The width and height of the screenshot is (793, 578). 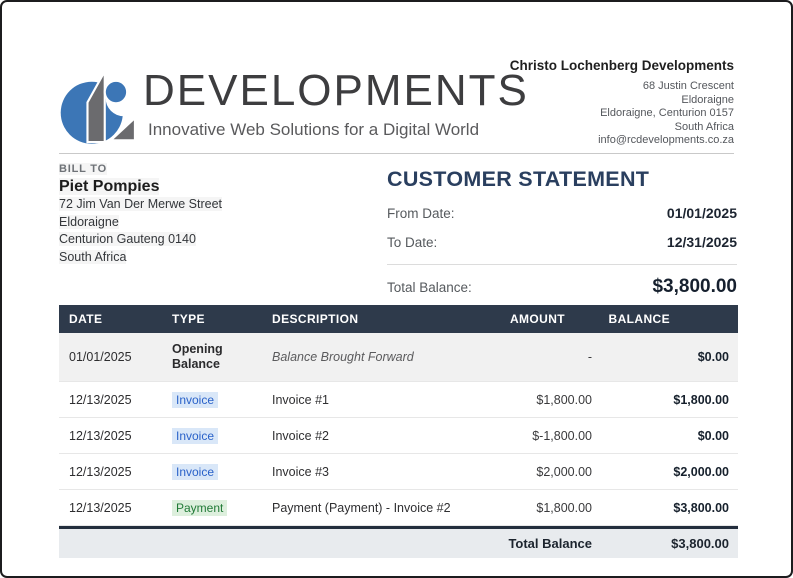 What do you see at coordinates (398, 542) in the screenshot?
I see `table-footer-row: Total Balance $3,800.00` at bounding box center [398, 542].